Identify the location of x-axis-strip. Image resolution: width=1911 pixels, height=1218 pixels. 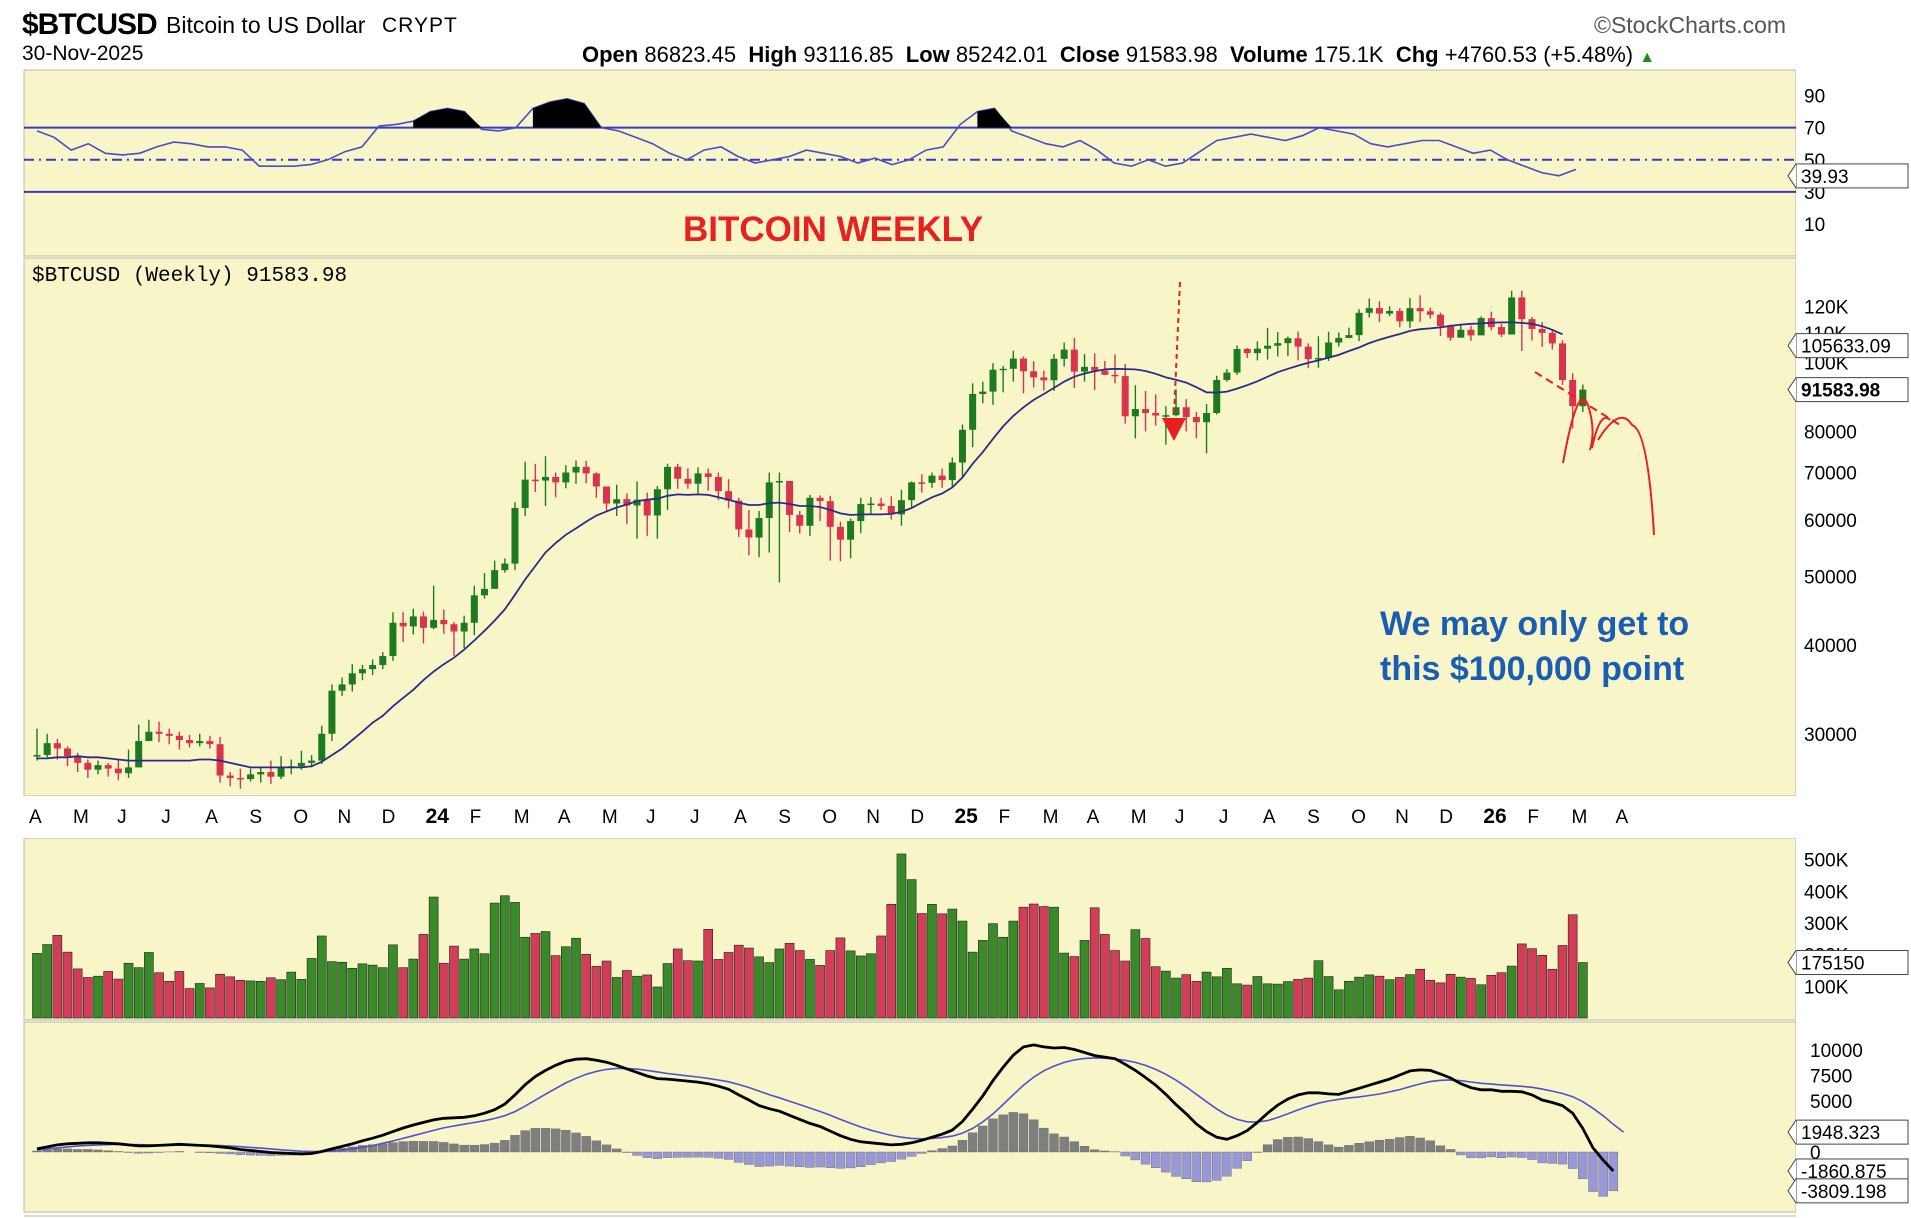
(910, 817).